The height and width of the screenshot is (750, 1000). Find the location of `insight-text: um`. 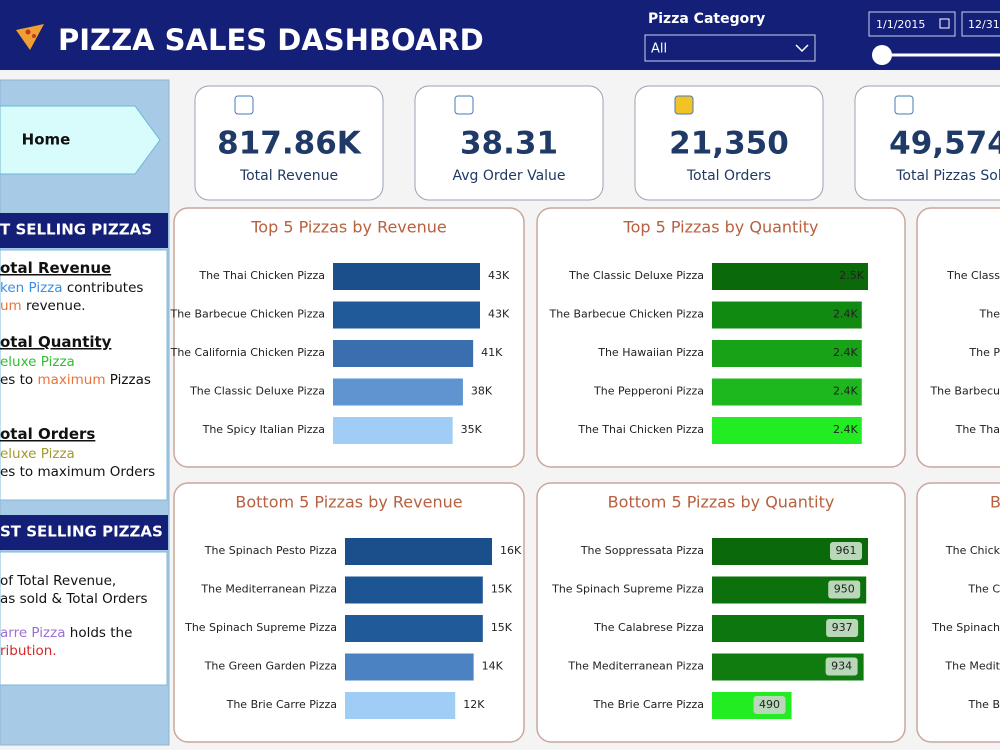

insight-text: um is located at coordinates (11, 306).